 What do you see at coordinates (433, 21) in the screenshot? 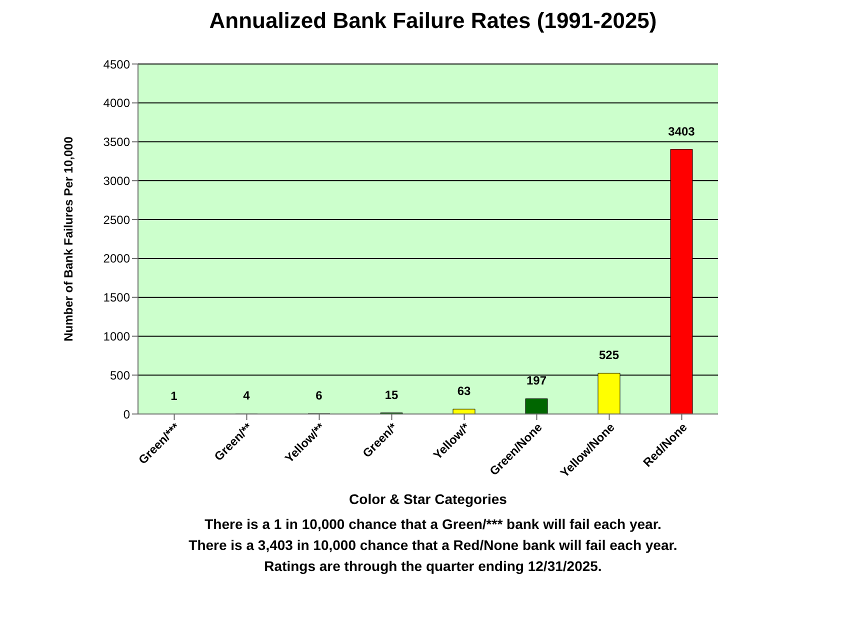
I see `chart-title: Annualized Bank Failure Rates (1991-2025)` at bounding box center [433, 21].